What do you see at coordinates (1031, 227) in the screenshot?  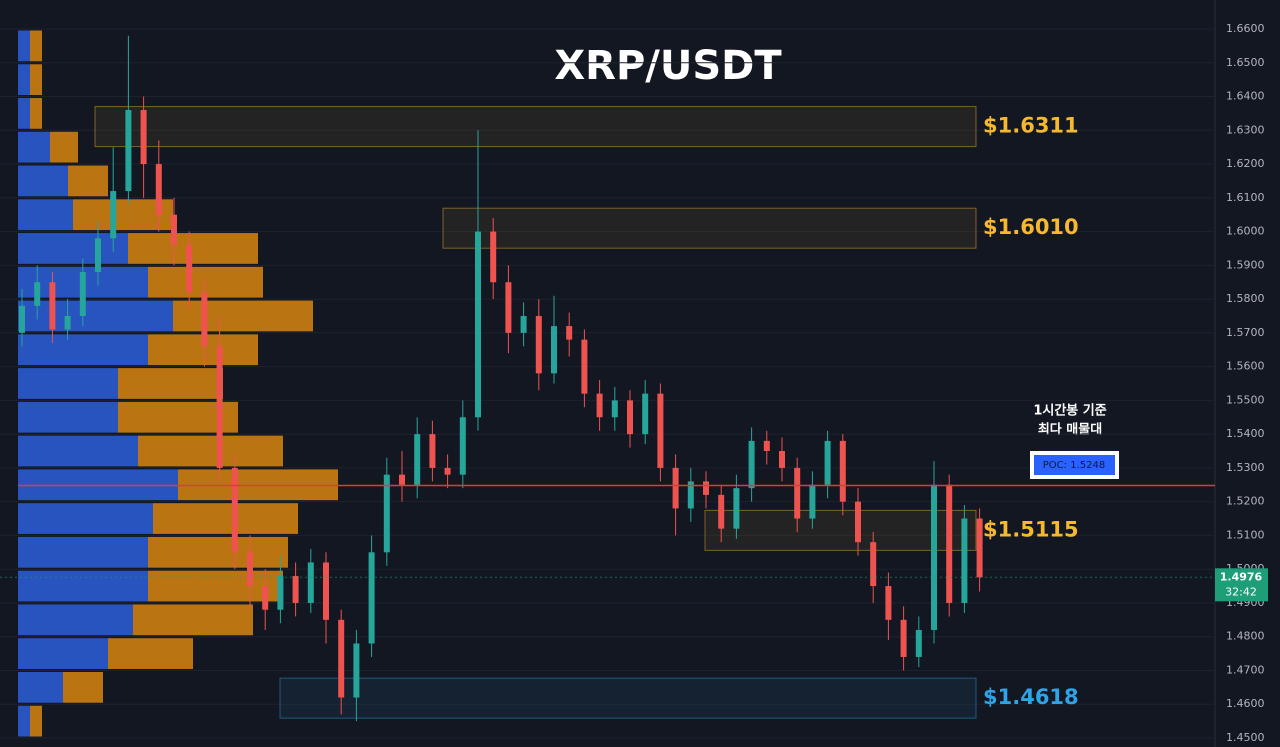 I see `zone-label: $1.6010` at bounding box center [1031, 227].